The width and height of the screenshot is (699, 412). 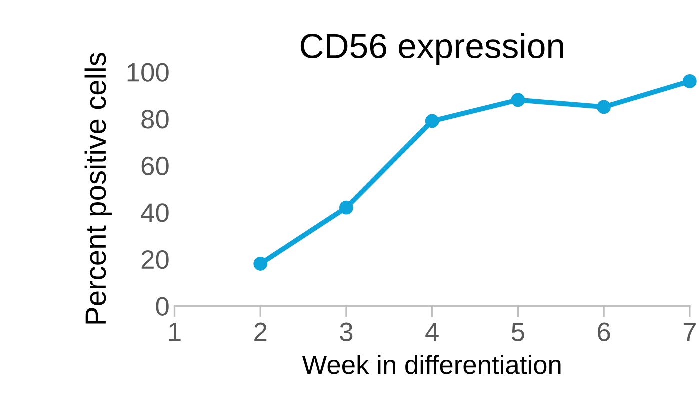 I want to click on y-tick-label: 40, so click(x=155, y=213).